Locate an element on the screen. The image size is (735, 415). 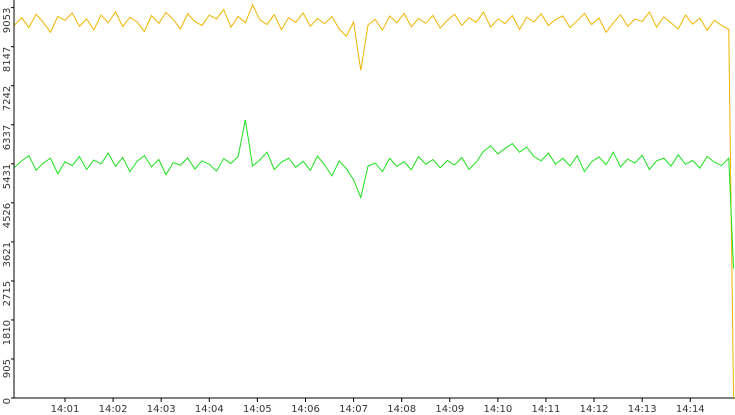
x-tick-label: 14:10 is located at coordinates (497, 409).